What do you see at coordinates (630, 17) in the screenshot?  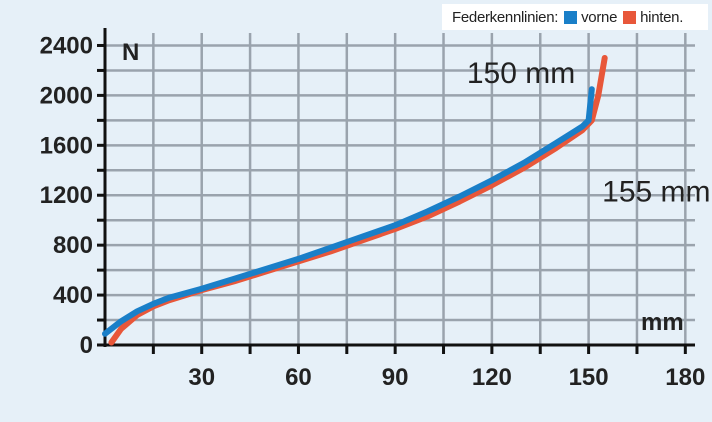 I see `legend-swatch-hinten` at bounding box center [630, 17].